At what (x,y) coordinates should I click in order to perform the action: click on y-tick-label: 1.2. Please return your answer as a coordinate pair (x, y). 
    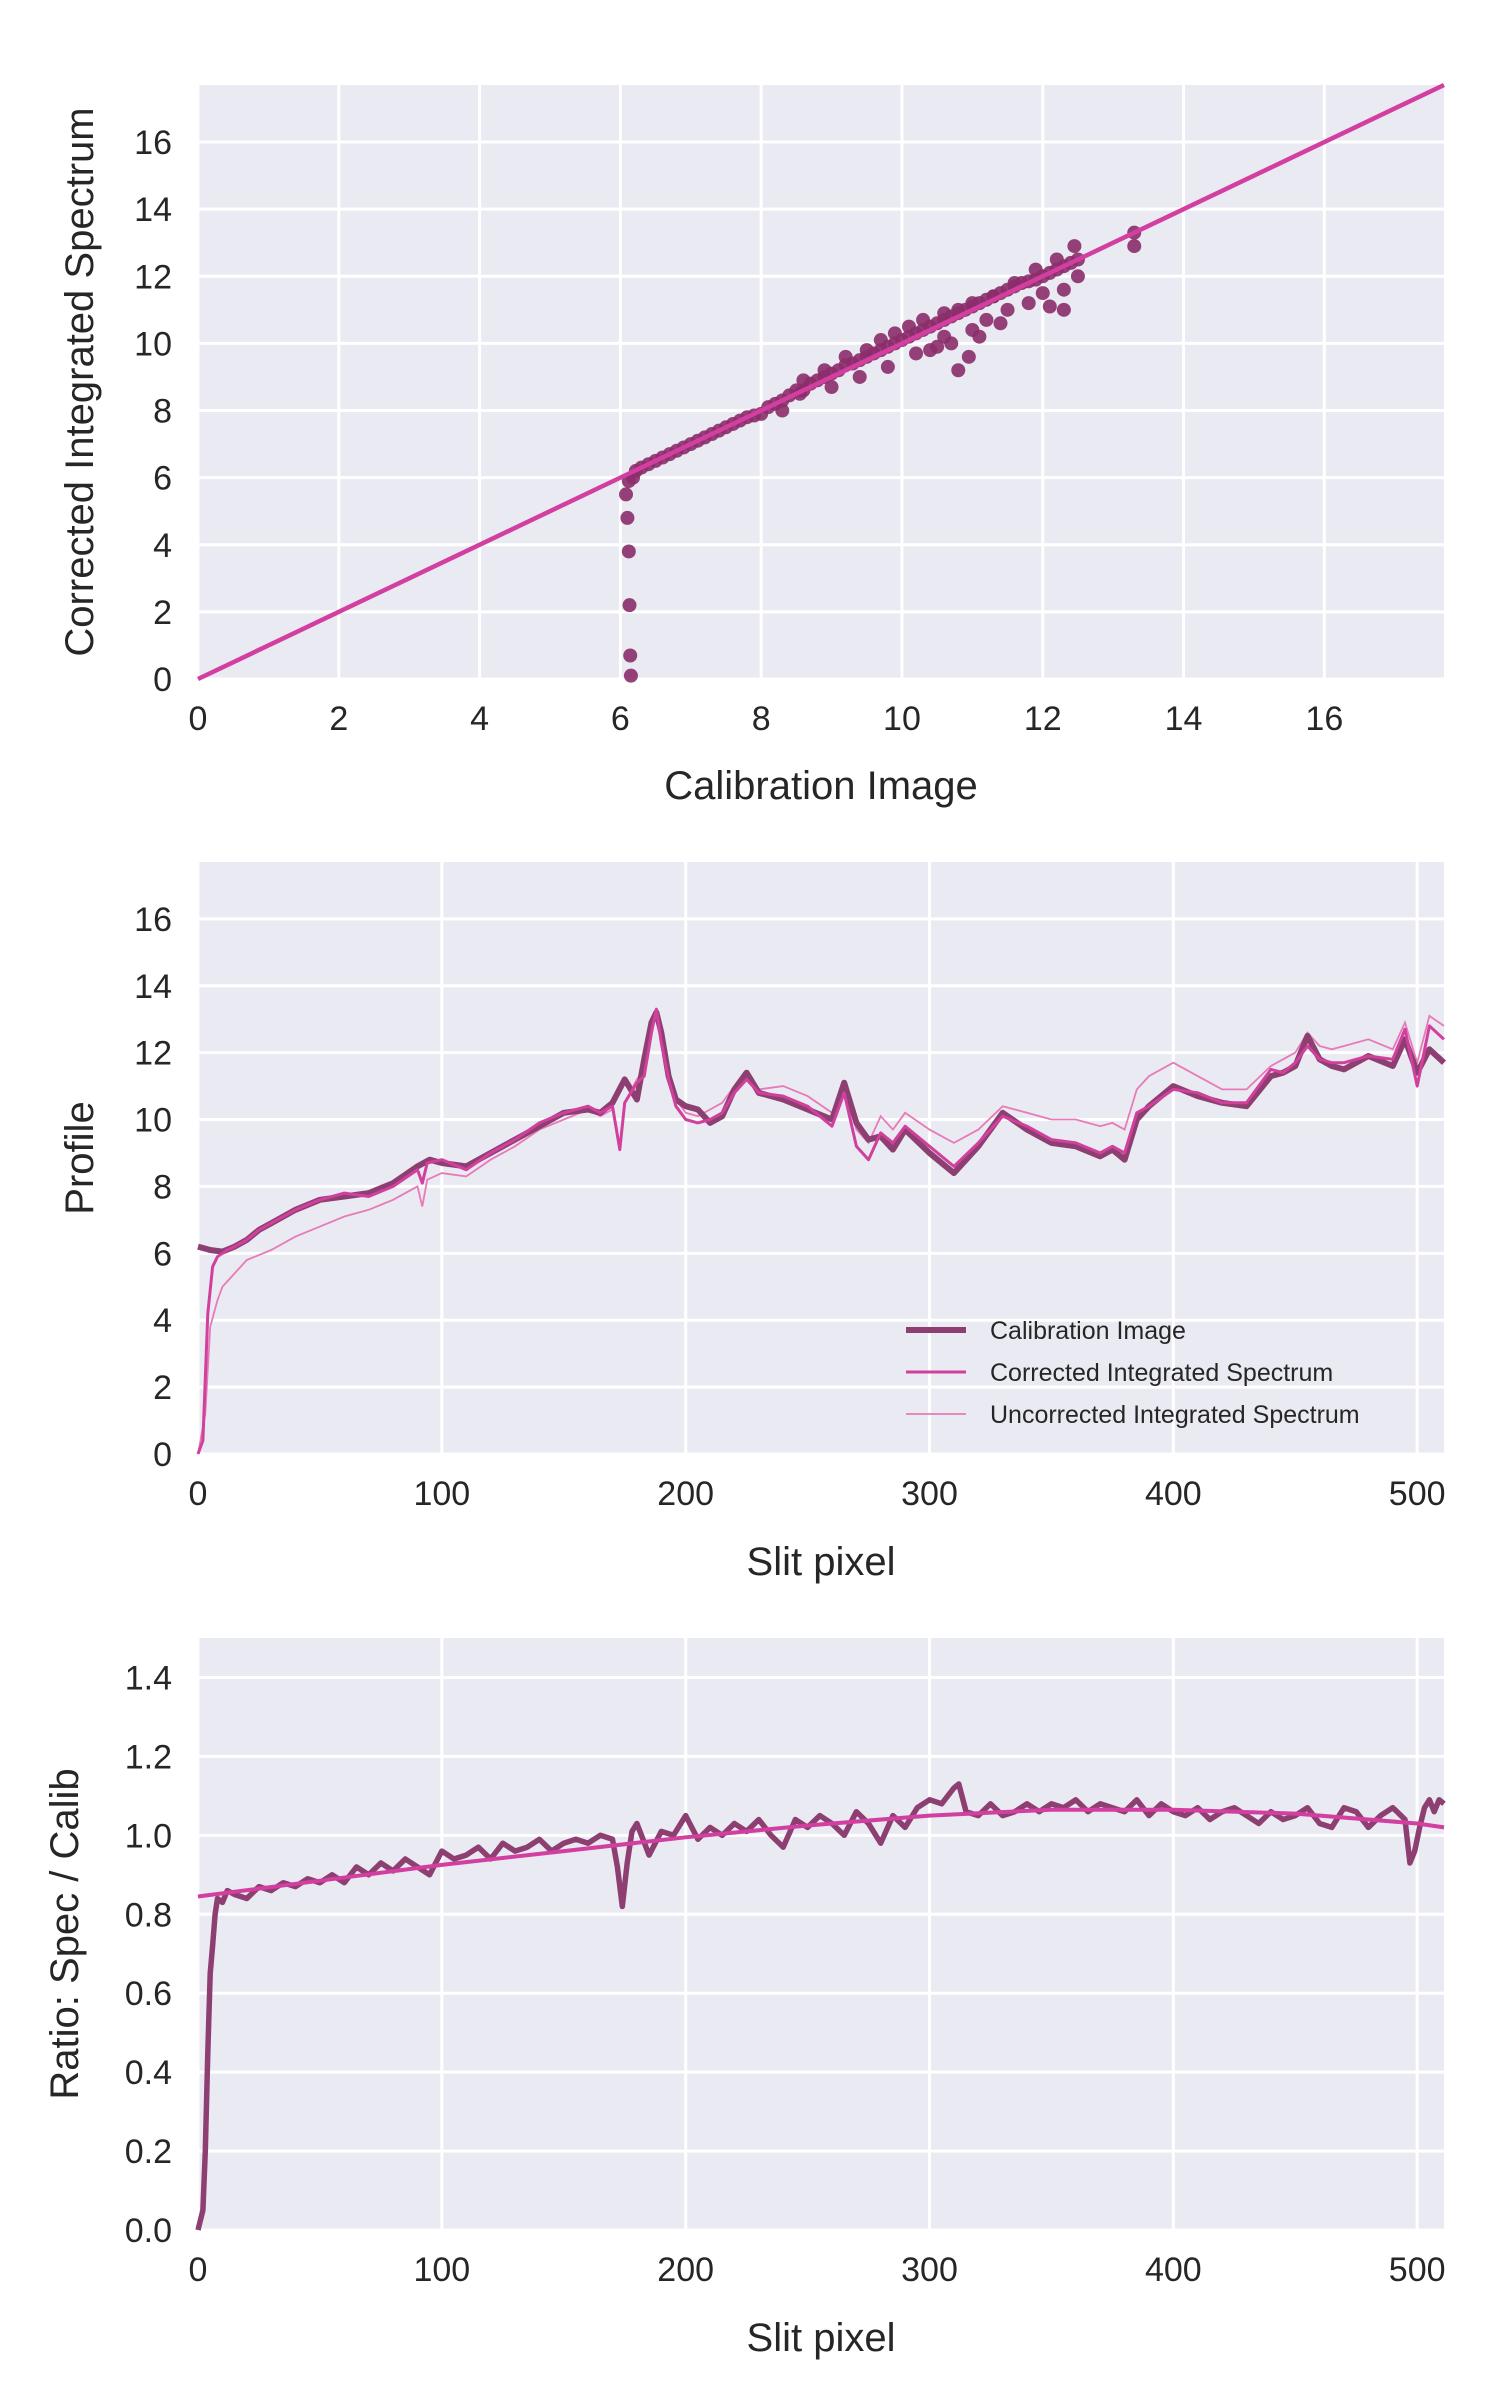
    Looking at the image, I should click on (148, 1757).